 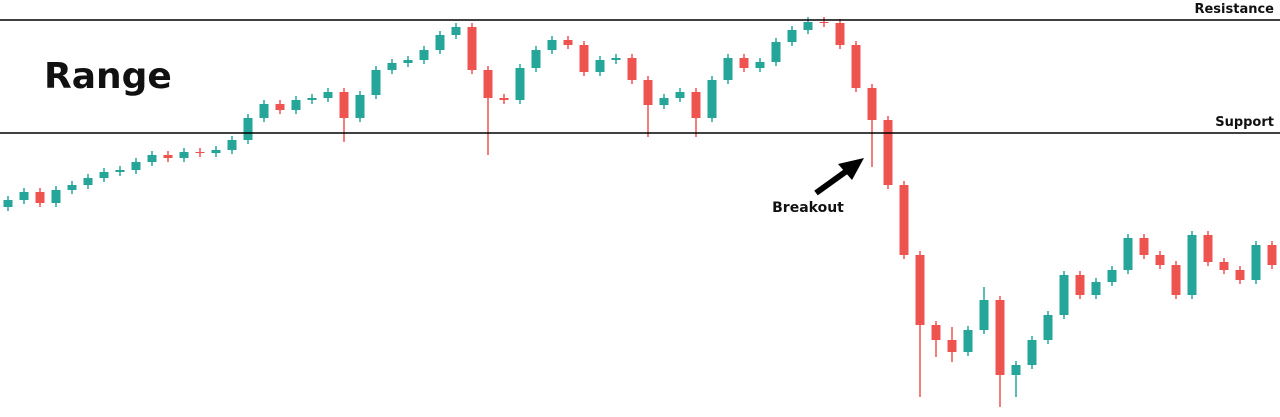 What do you see at coordinates (1244, 122) in the screenshot?
I see `level-label: Support` at bounding box center [1244, 122].